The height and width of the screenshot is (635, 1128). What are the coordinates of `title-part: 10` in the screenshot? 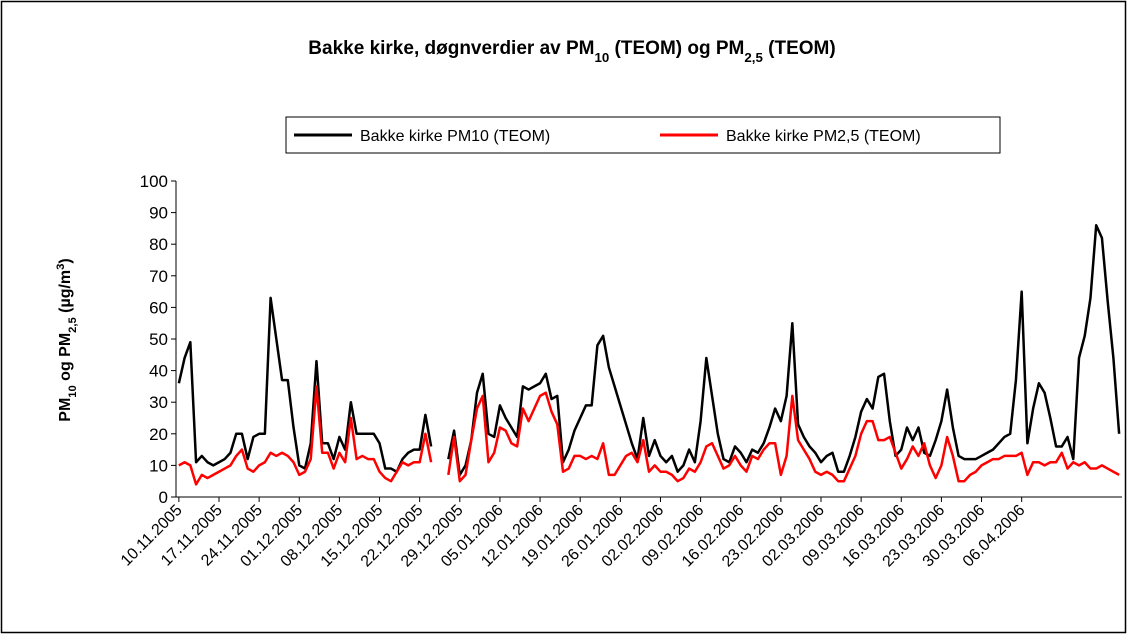 It's located at (601, 57).